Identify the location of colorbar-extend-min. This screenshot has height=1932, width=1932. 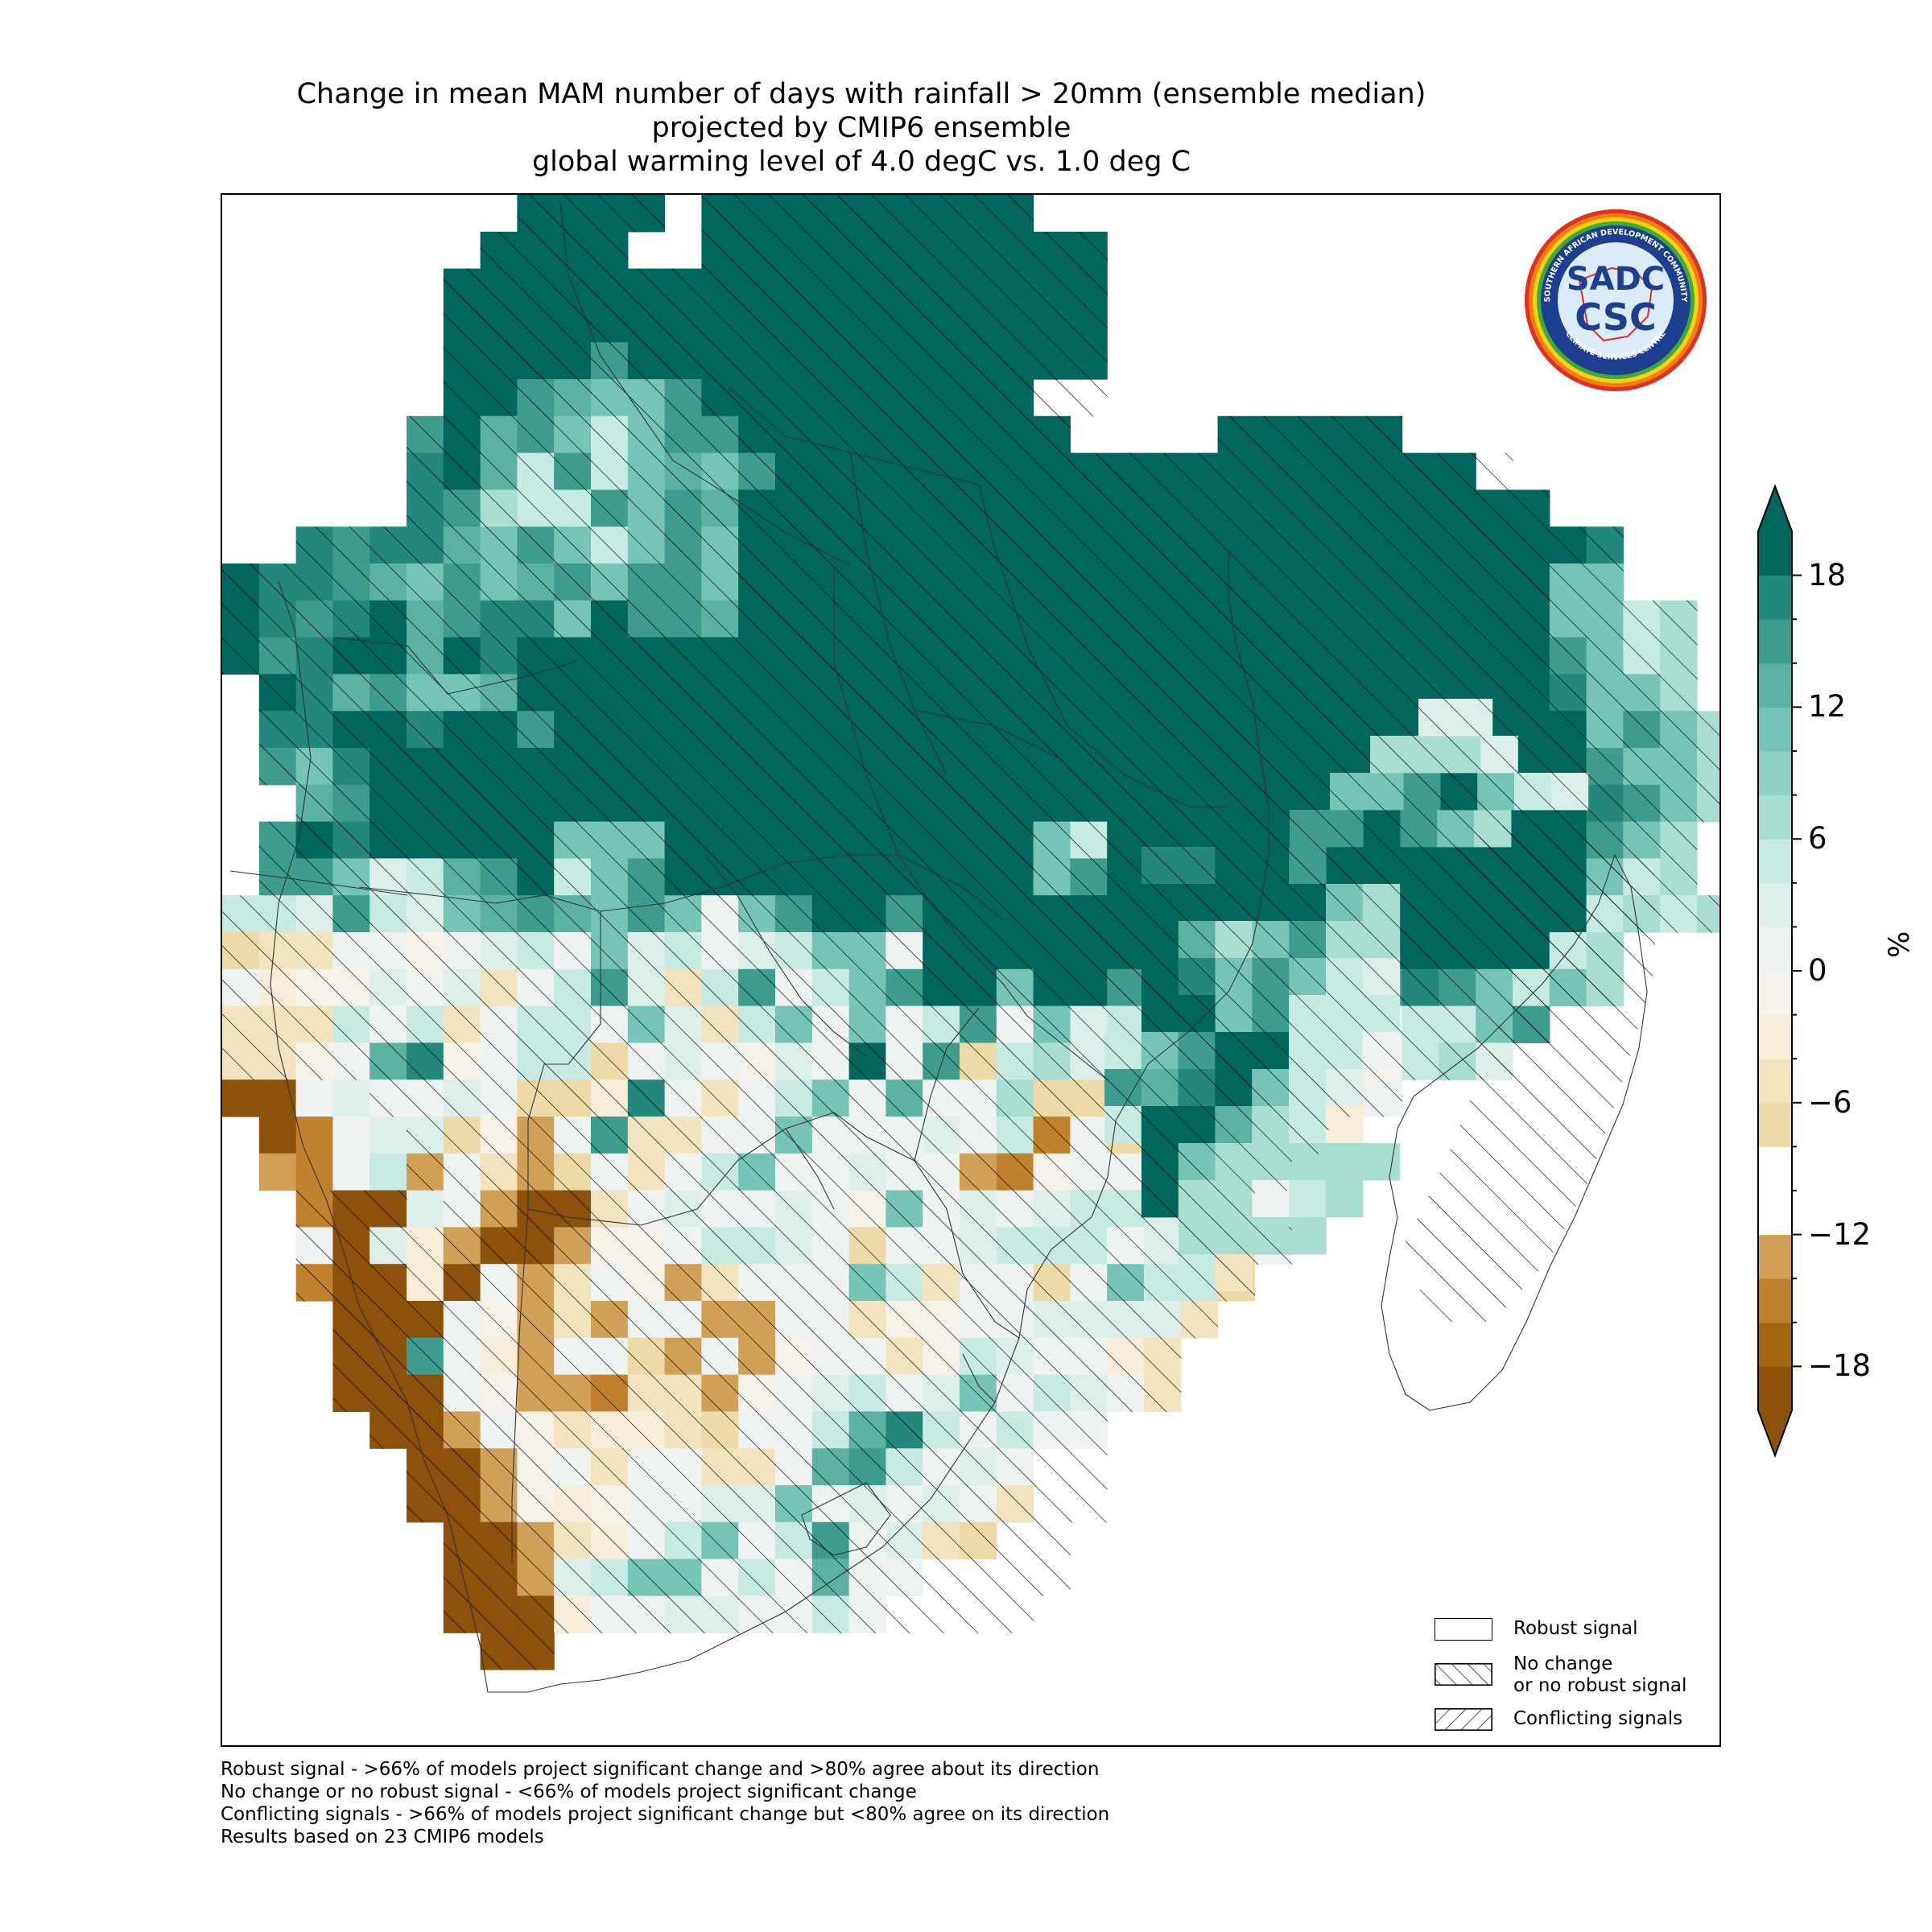
(1775, 1432).